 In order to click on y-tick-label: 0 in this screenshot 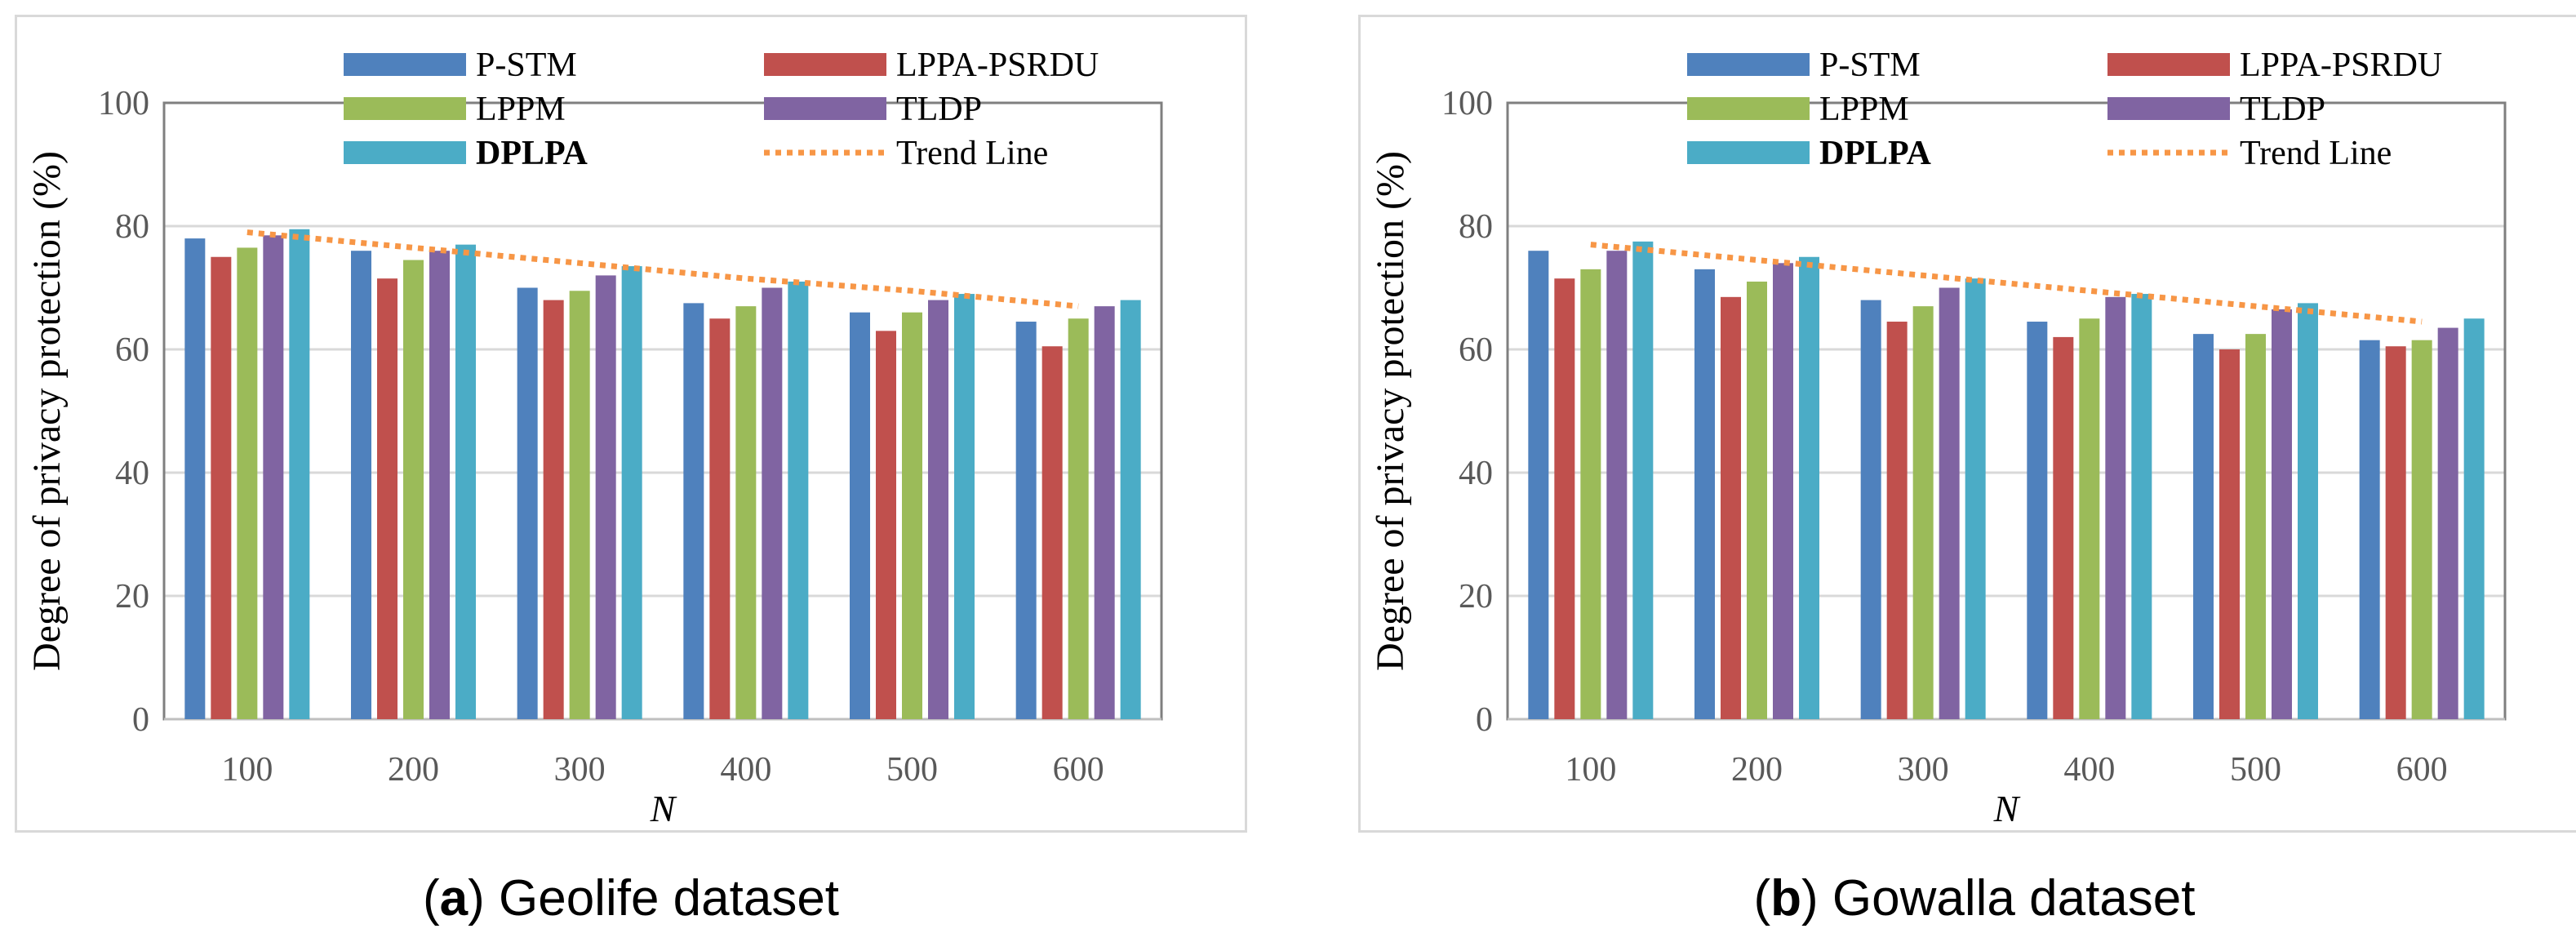, I will do `click(1484, 720)`.